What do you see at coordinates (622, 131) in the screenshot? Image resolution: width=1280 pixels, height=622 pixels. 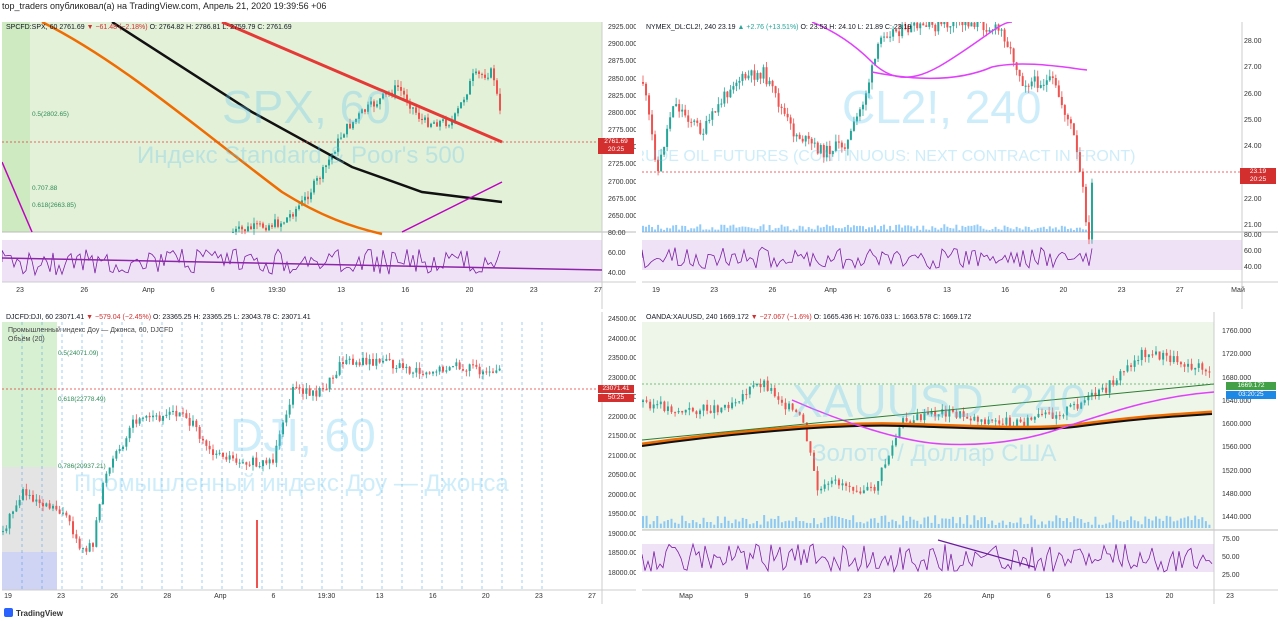 I see `price-tick: 2775.000` at bounding box center [622, 131].